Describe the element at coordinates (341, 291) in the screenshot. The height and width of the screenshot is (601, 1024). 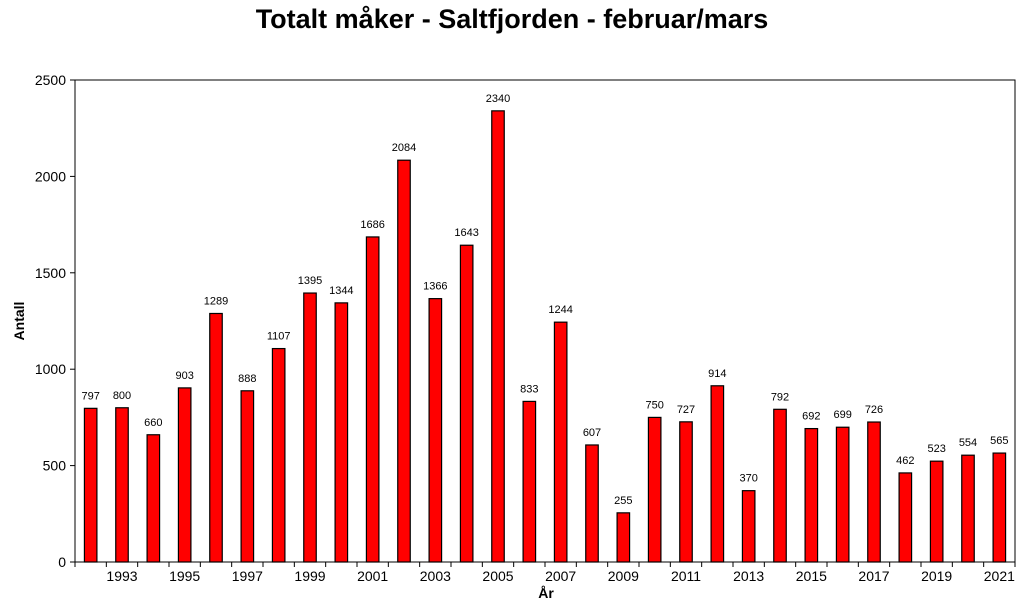
I see `data-label: 1344` at that location.